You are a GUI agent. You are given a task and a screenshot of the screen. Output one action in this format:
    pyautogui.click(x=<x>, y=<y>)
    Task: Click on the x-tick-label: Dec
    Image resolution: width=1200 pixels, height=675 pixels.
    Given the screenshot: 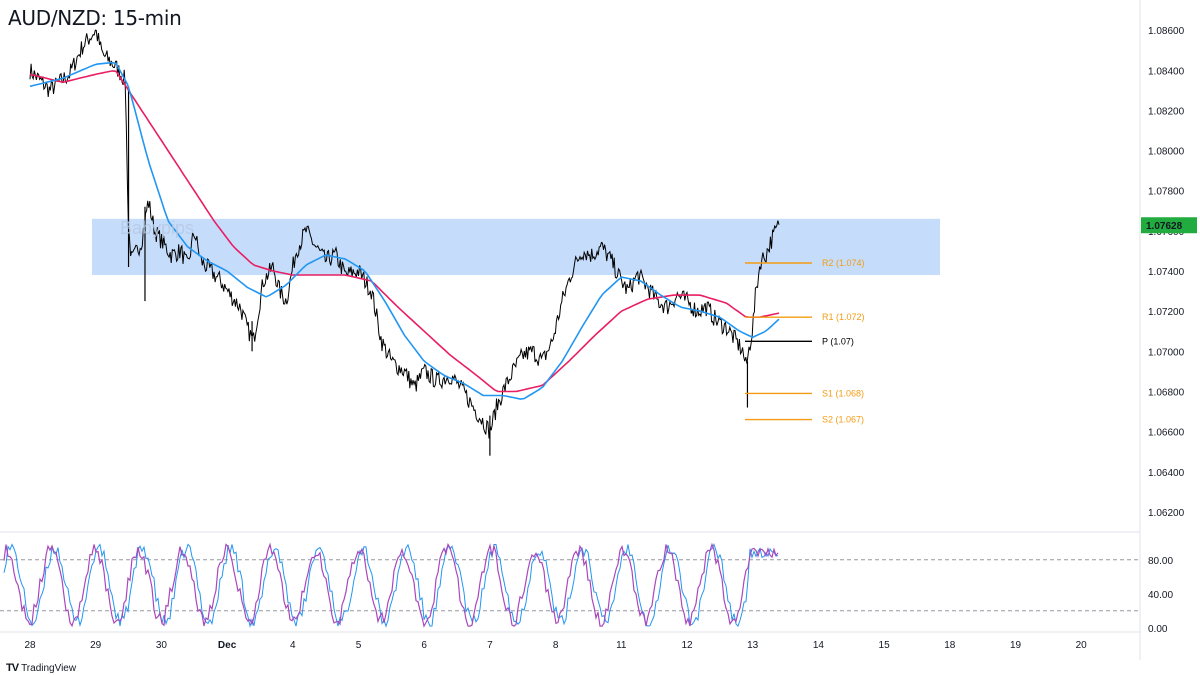 What is the action you would take?
    pyautogui.click(x=227, y=645)
    